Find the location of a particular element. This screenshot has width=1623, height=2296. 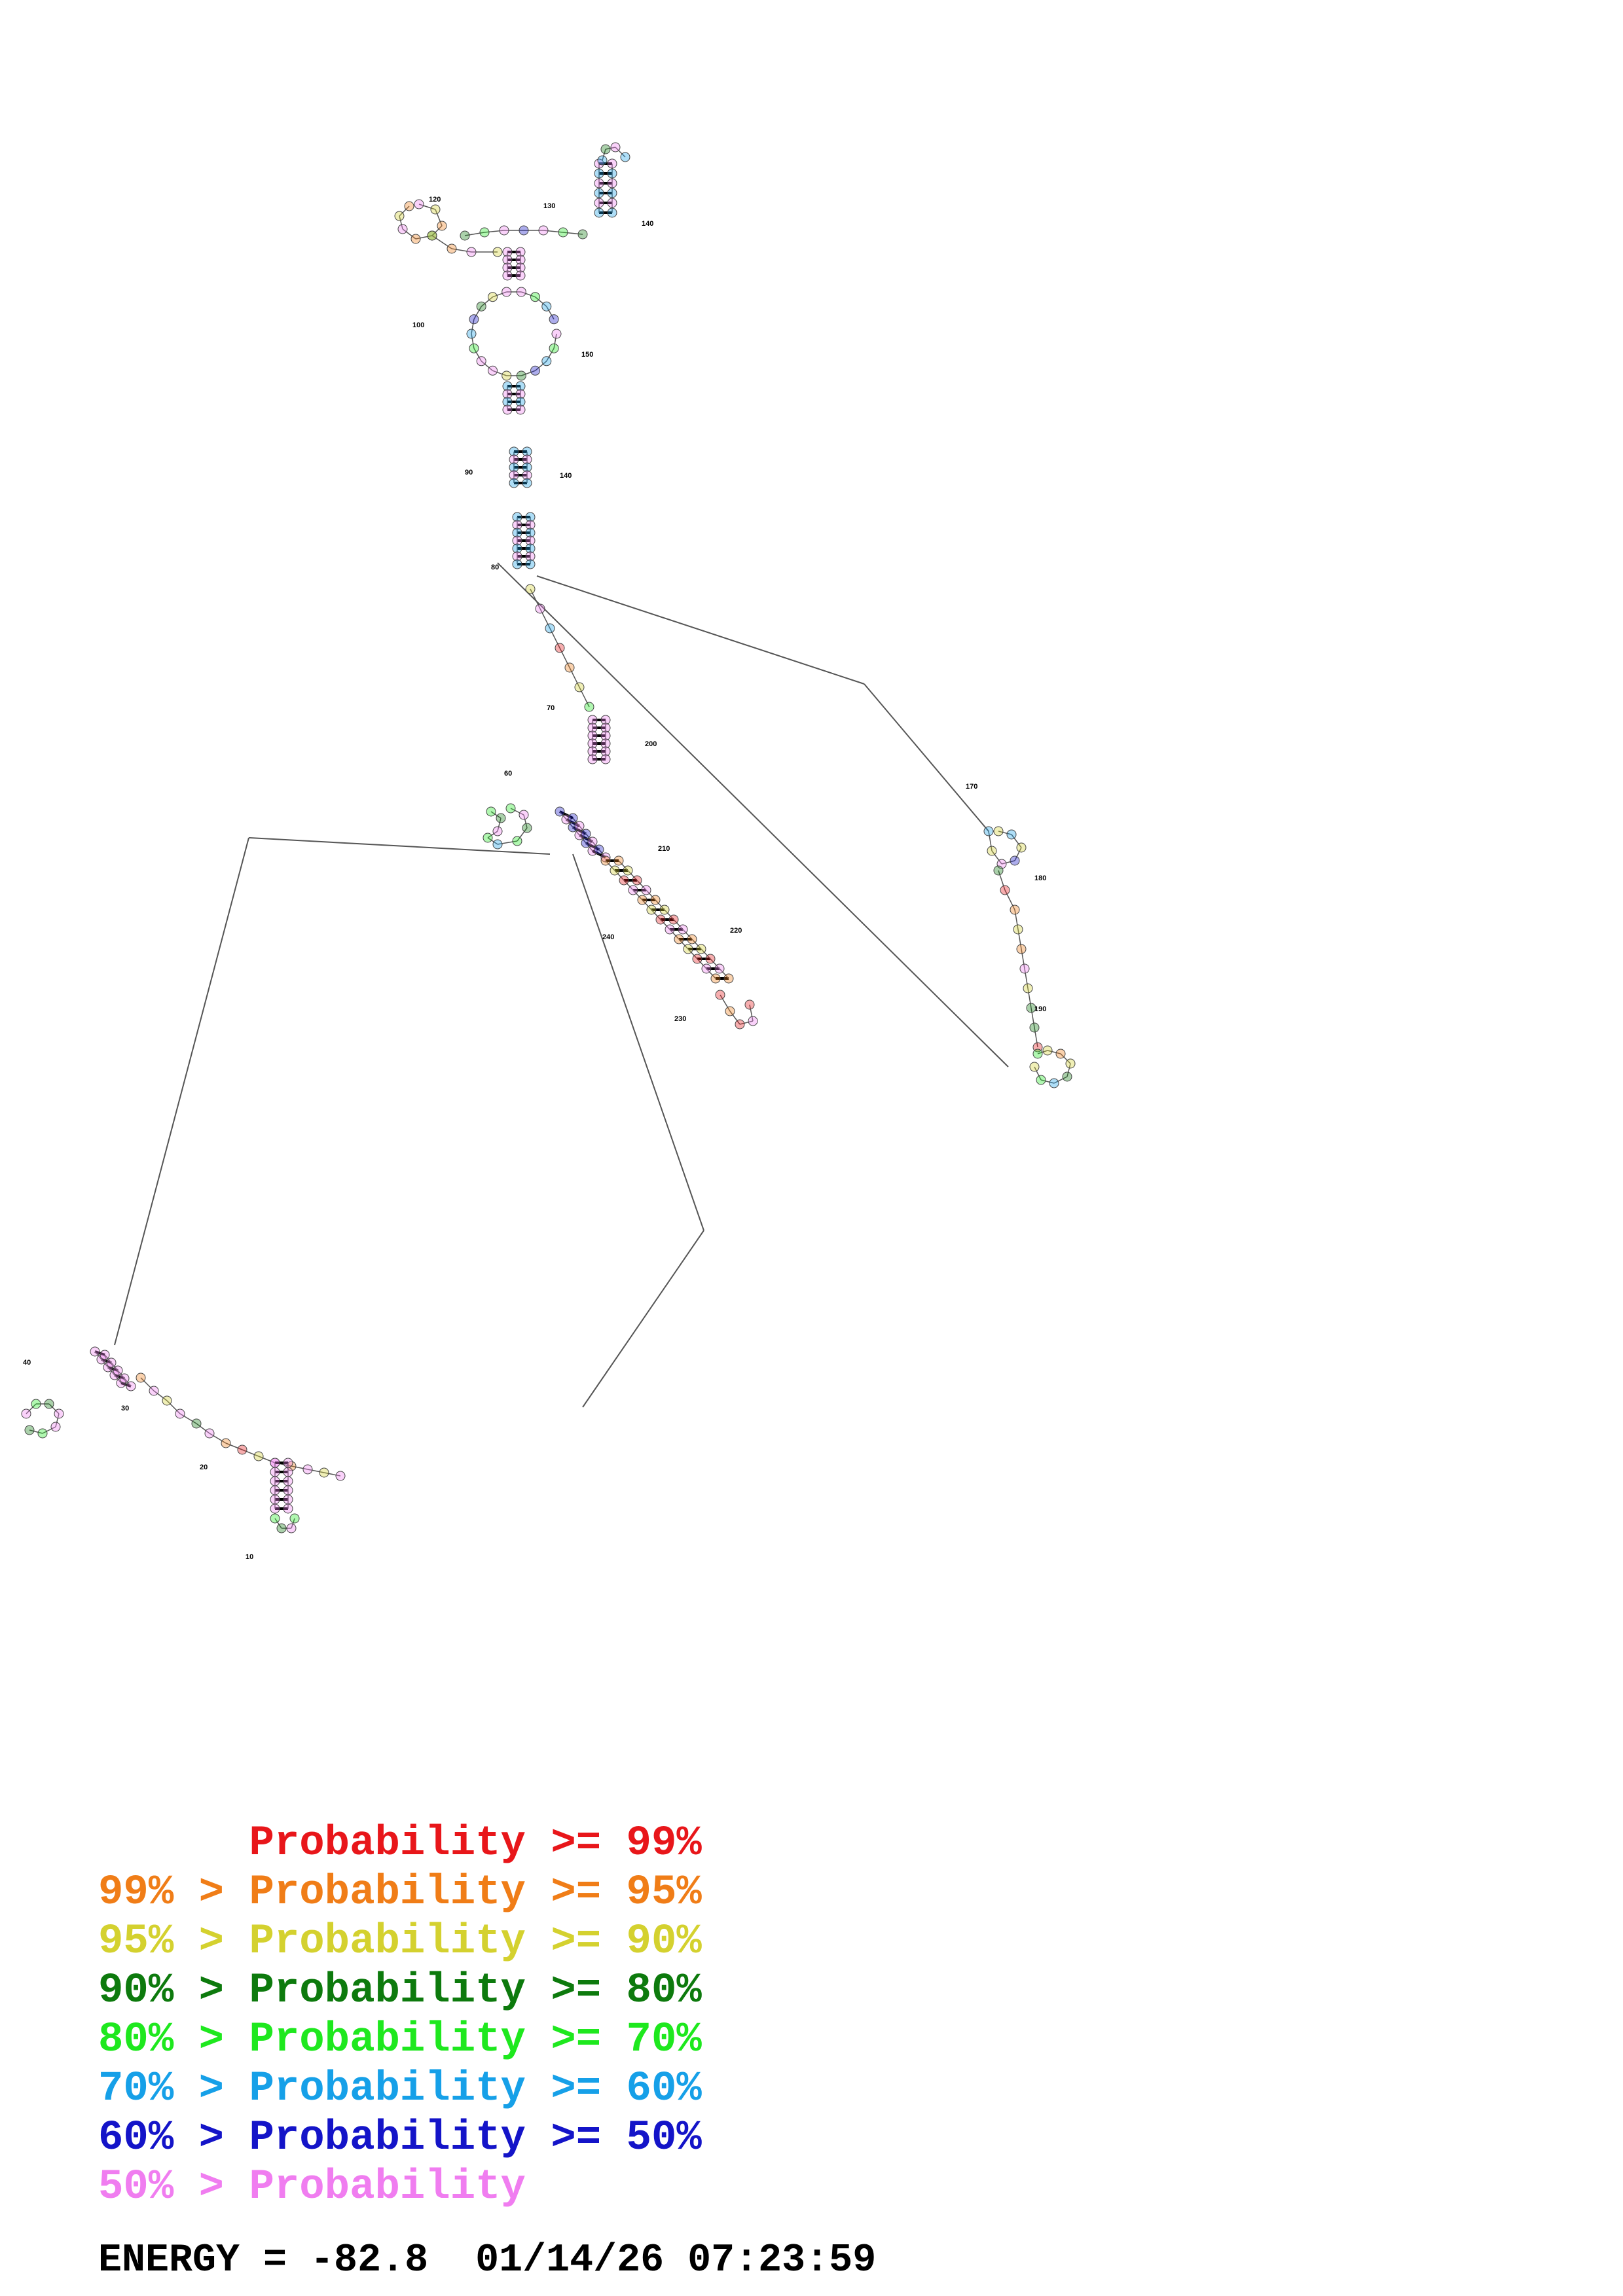

energy-readout: ENERGY = -82.8 01/14/26 07:23:59 is located at coordinates (487, 2260).